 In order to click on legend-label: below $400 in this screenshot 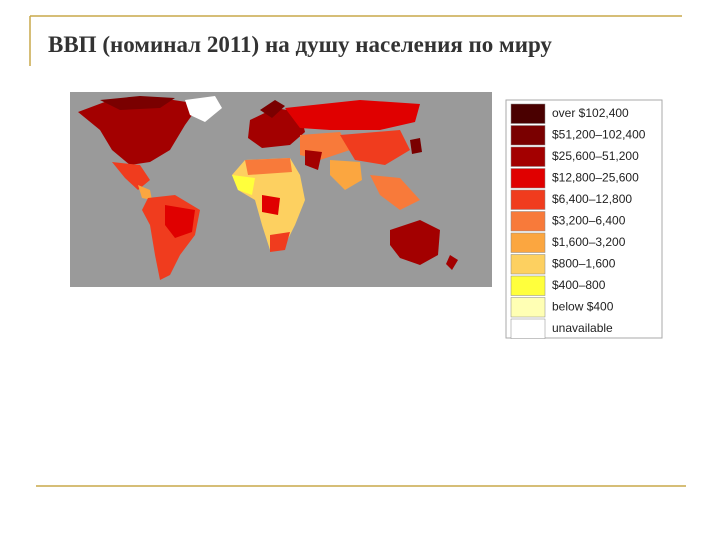, I will do `click(583, 306)`.